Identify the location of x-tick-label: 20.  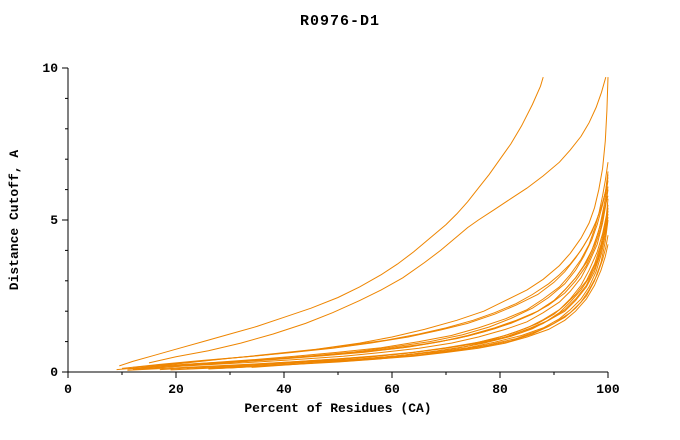
(176, 389).